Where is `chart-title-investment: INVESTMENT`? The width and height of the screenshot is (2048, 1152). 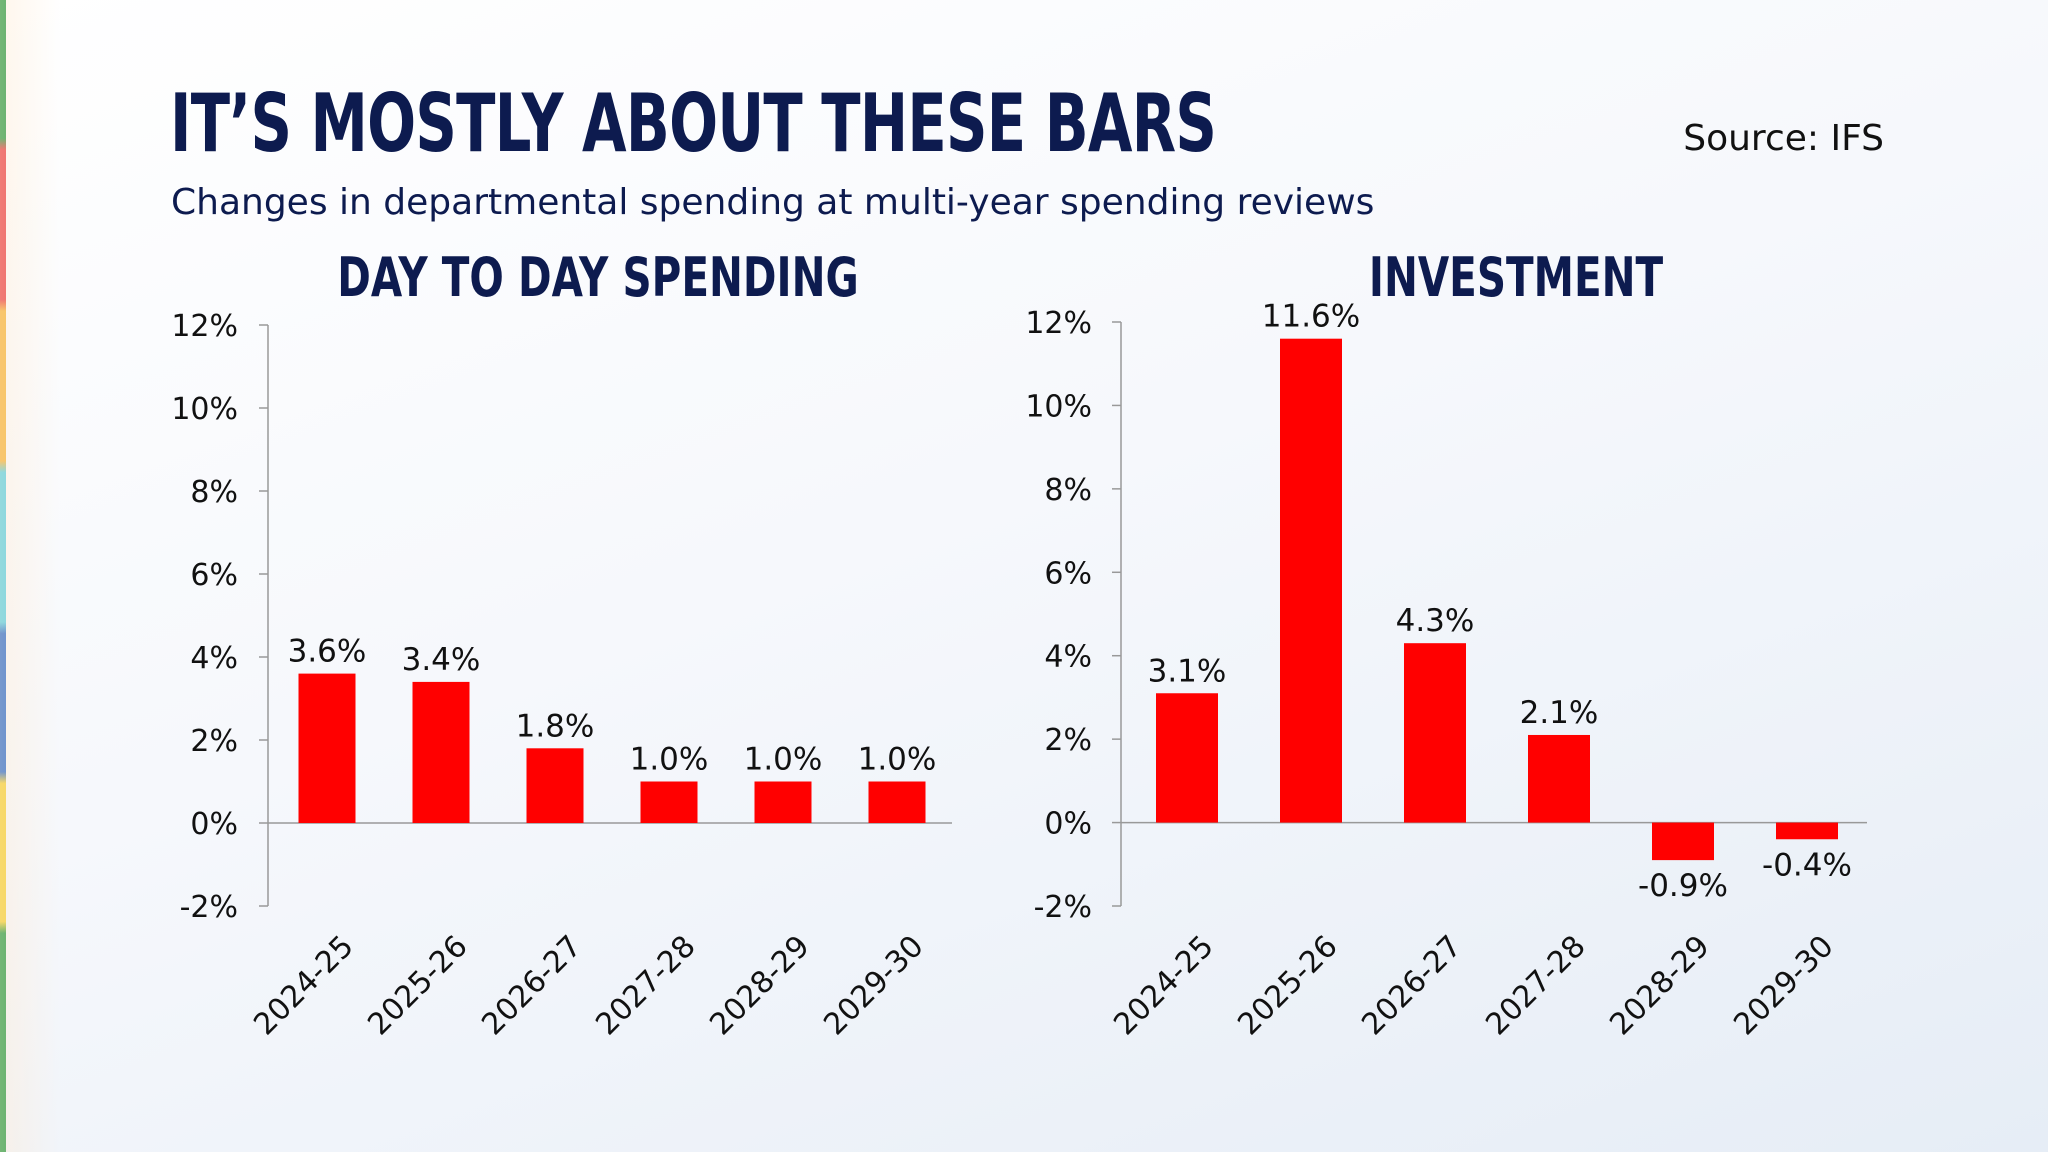
chart-title-investment: INVESTMENT is located at coordinates (1516, 277).